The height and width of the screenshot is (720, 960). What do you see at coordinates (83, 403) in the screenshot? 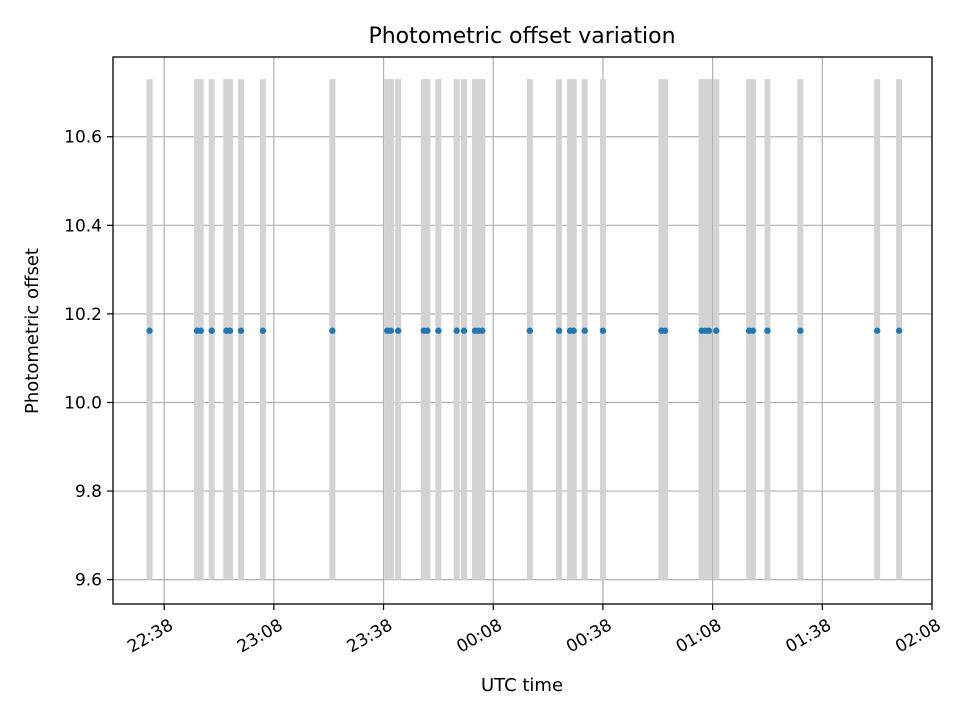
I see `y-tick-label: 10.0` at bounding box center [83, 403].